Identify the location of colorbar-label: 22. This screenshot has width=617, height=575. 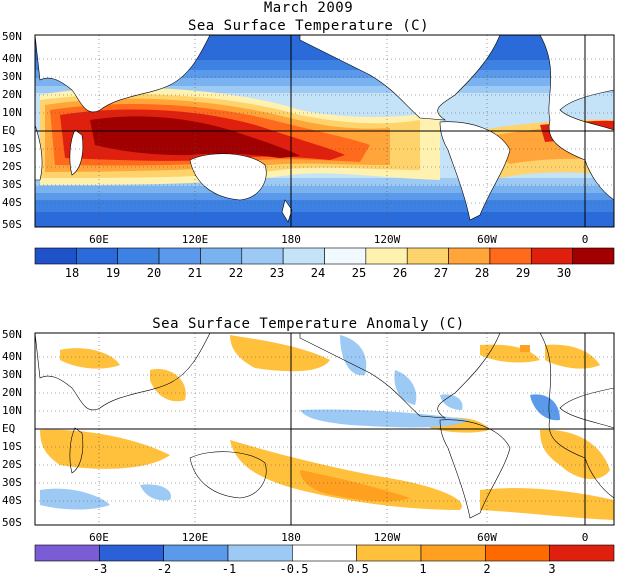
(236, 273).